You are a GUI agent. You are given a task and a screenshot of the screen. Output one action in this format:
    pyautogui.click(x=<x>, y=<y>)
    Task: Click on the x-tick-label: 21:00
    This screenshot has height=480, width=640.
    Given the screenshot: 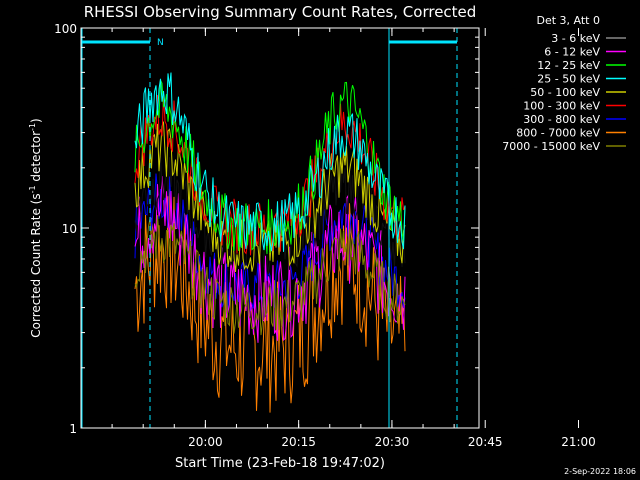 What is the action you would take?
    pyautogui.click(x=578, y=442)
    